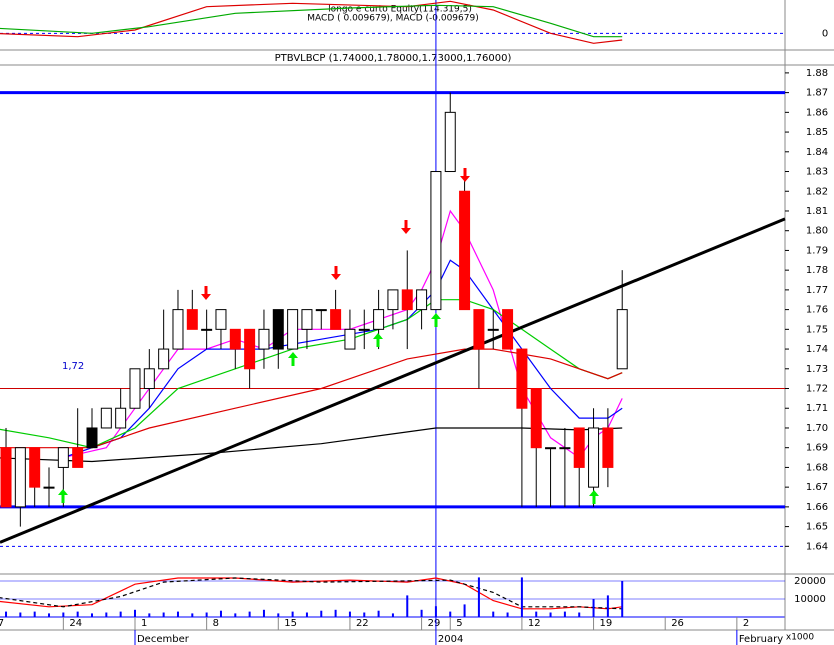  Describe the element at coordinates (825, 33) in the screenshot. I see `y-tick-label: 0` at that location.